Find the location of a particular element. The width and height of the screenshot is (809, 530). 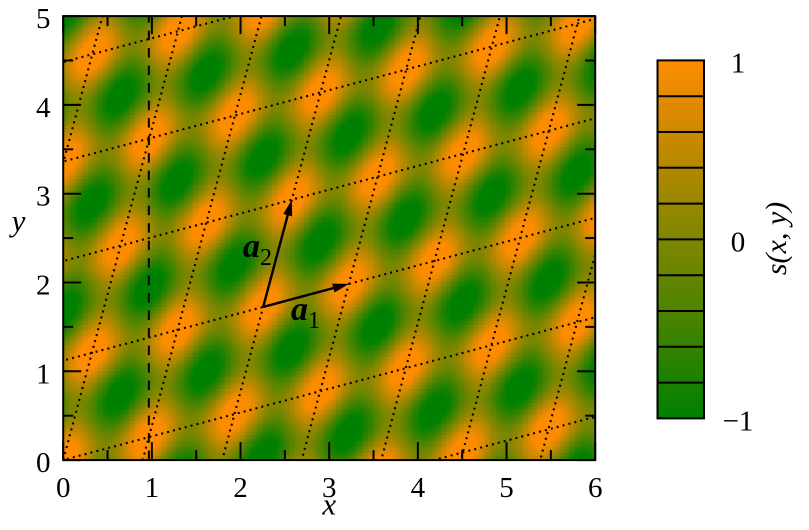

colorbar-frame is located at coordinates (680, 239).